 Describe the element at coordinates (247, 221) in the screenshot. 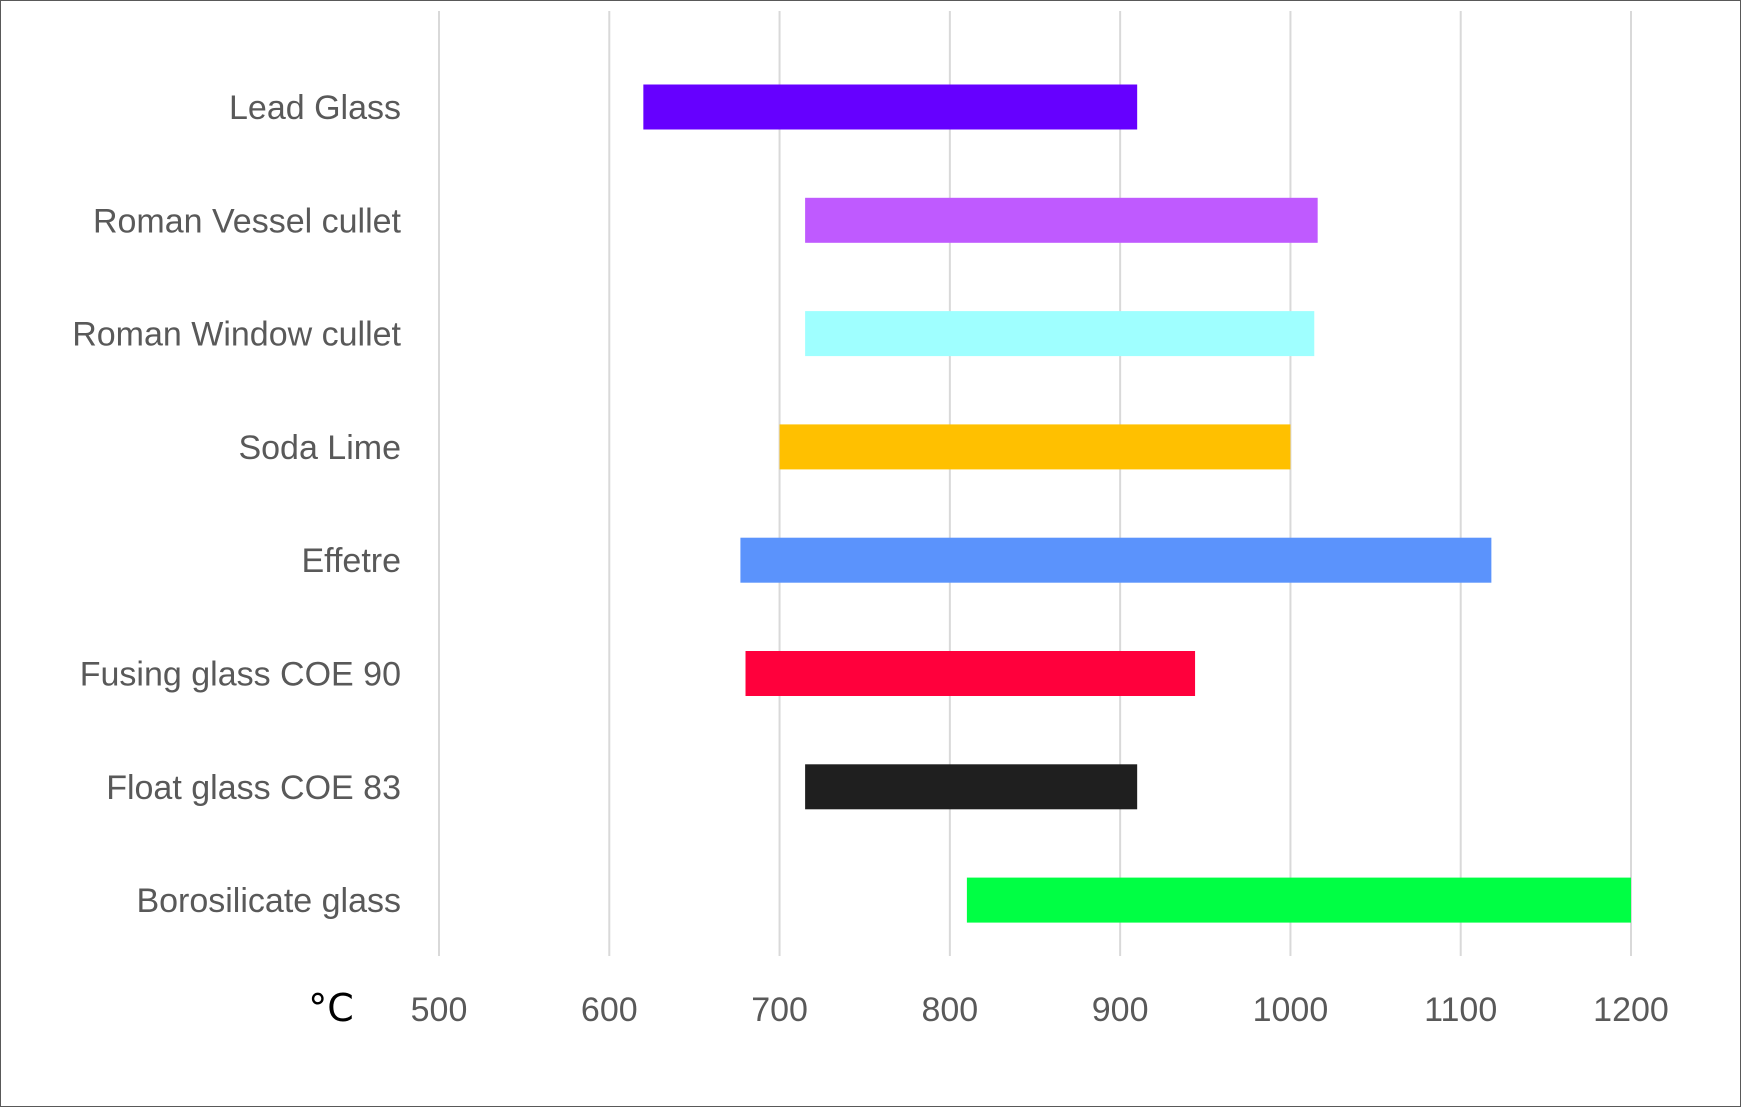

I see `category-label: Roman Vessel cullet` at that location.